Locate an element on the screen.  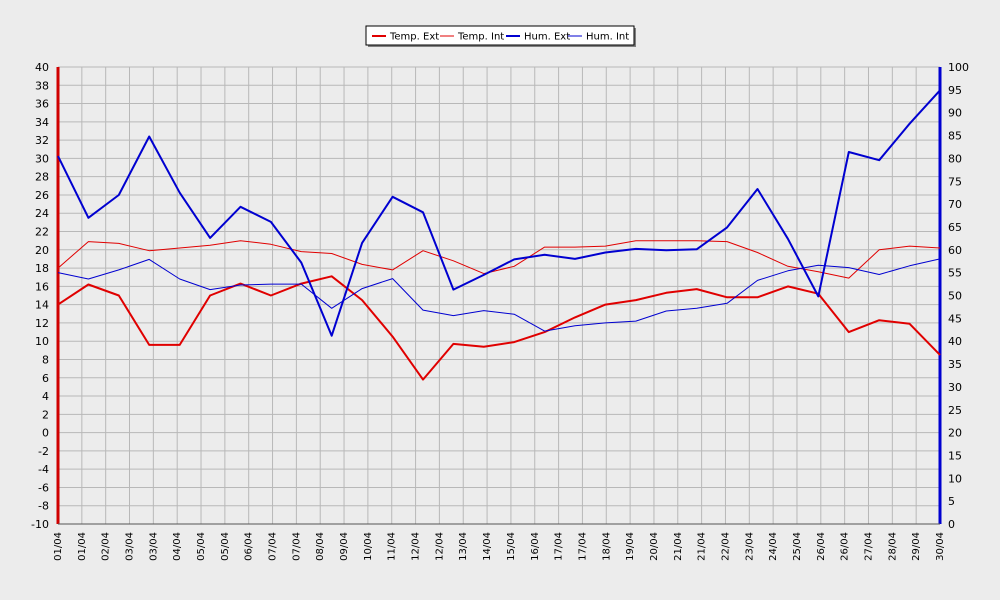
x-tick-label: 18/04 is located at coordinates (606, 546).